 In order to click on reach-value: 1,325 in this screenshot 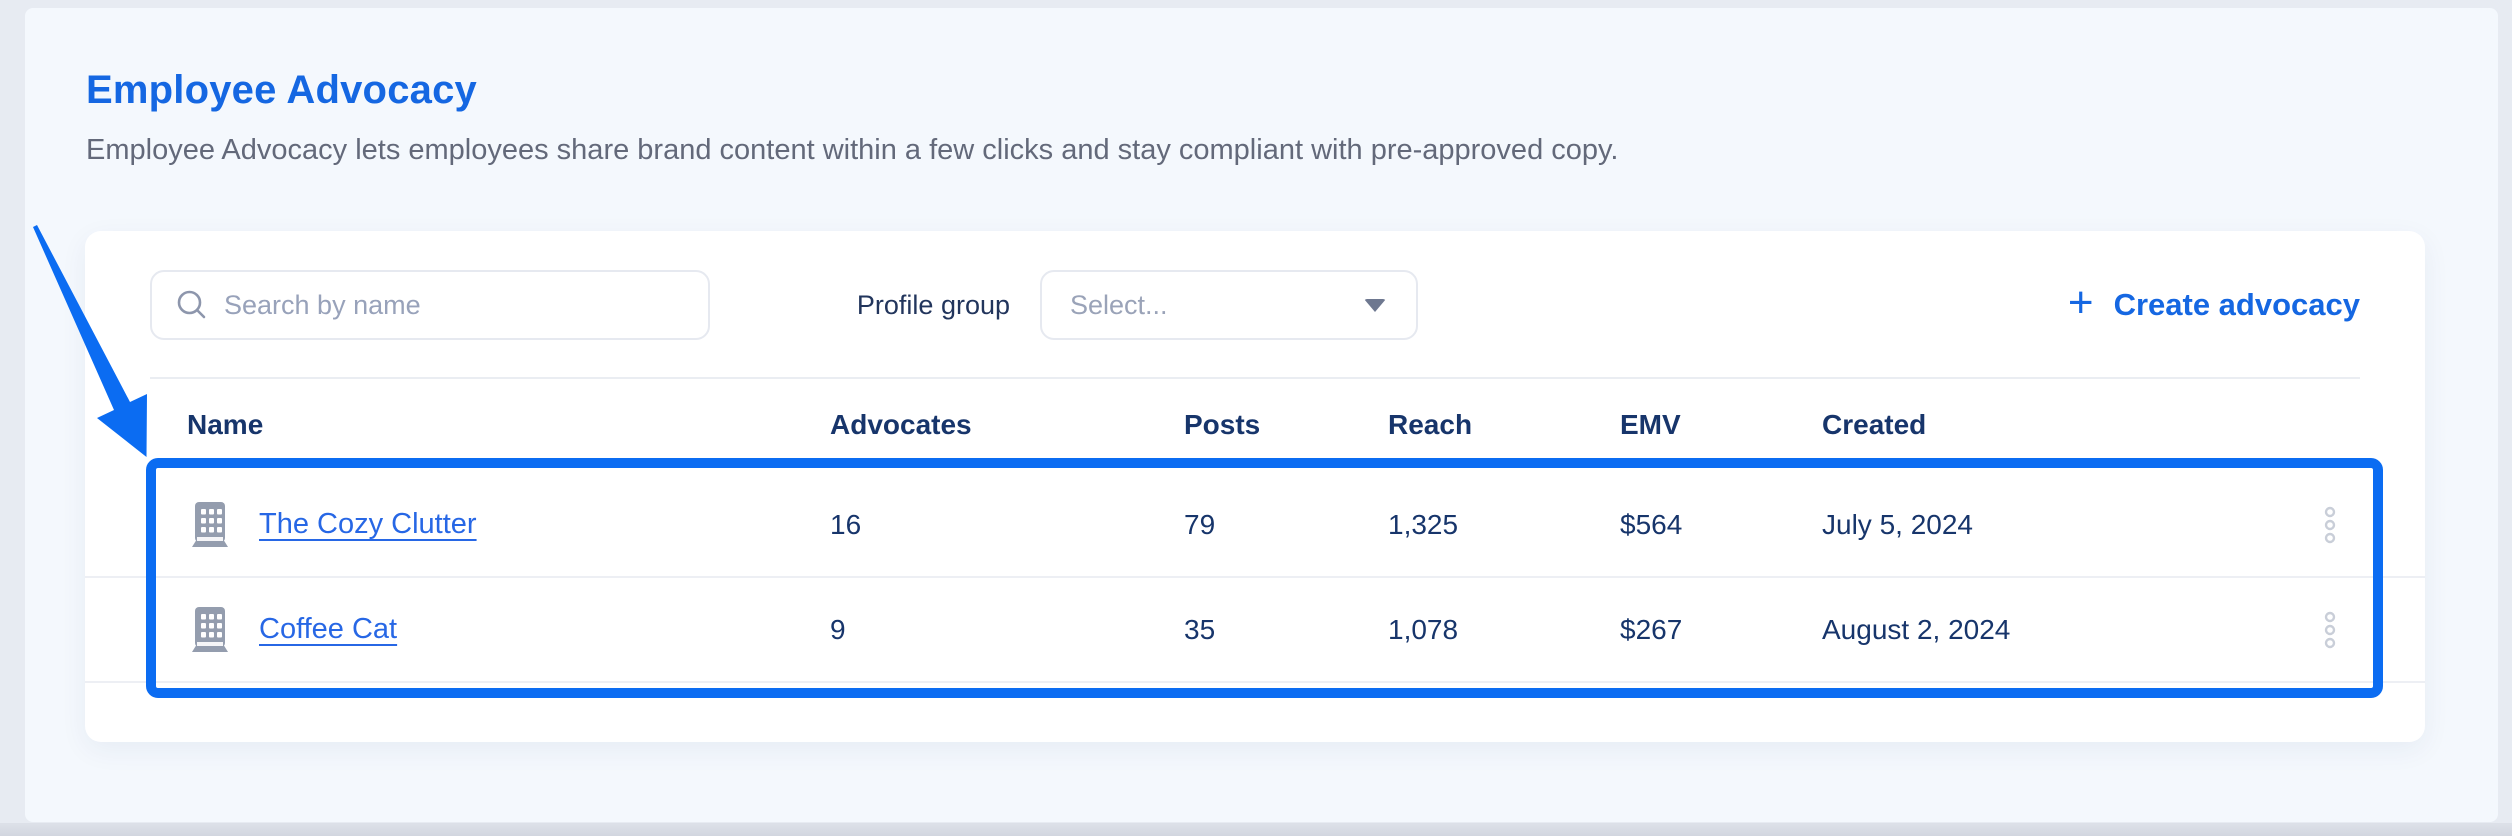, I will do `click(1423, 524)`.